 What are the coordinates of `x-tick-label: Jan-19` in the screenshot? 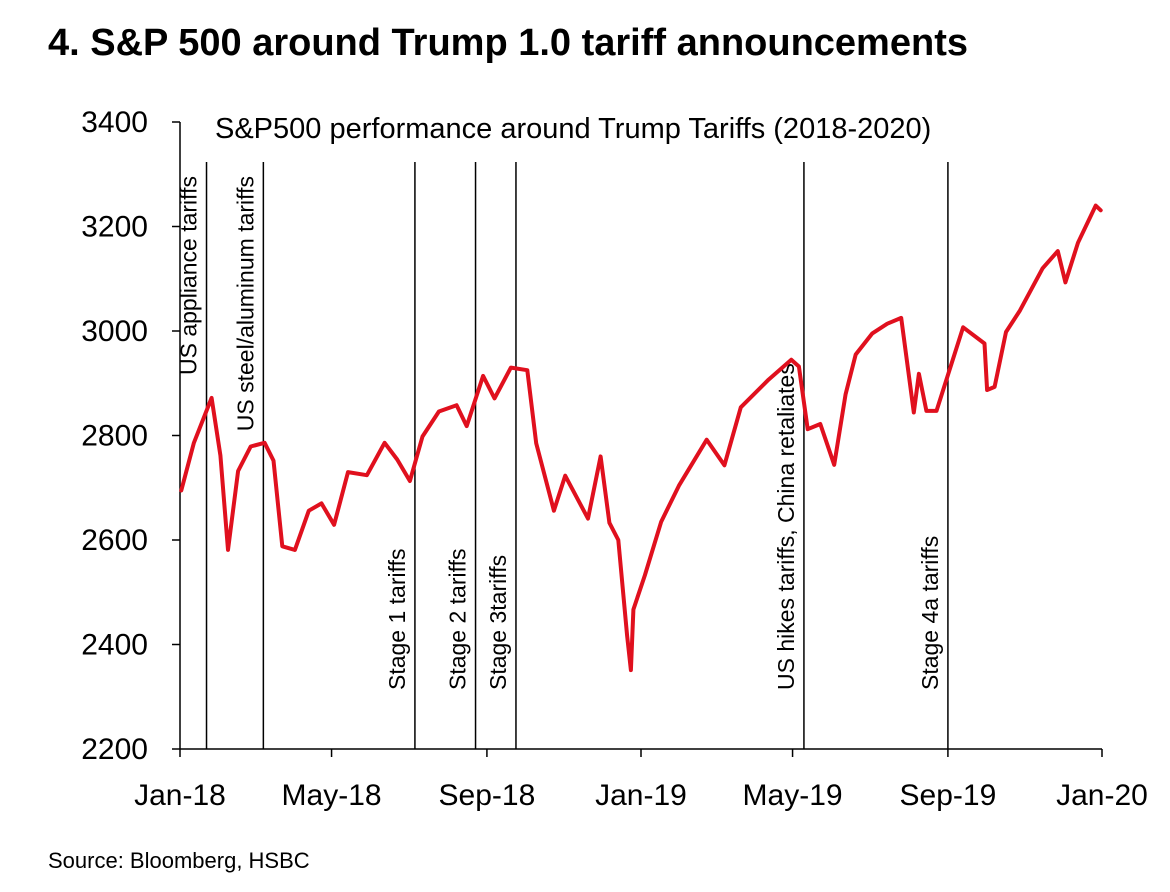 It's located at (641, 795).